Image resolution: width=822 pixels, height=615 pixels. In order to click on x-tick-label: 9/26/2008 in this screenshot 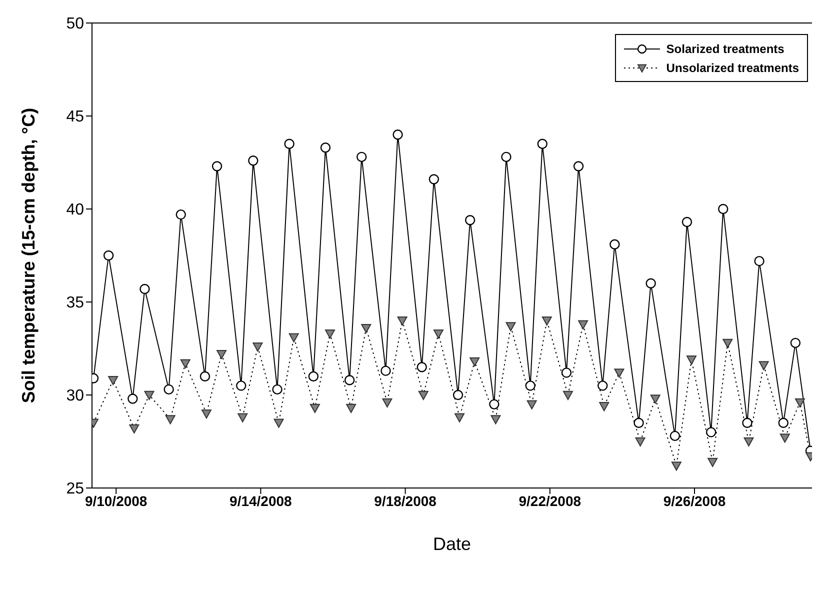, I will do `click(694, 500)`.